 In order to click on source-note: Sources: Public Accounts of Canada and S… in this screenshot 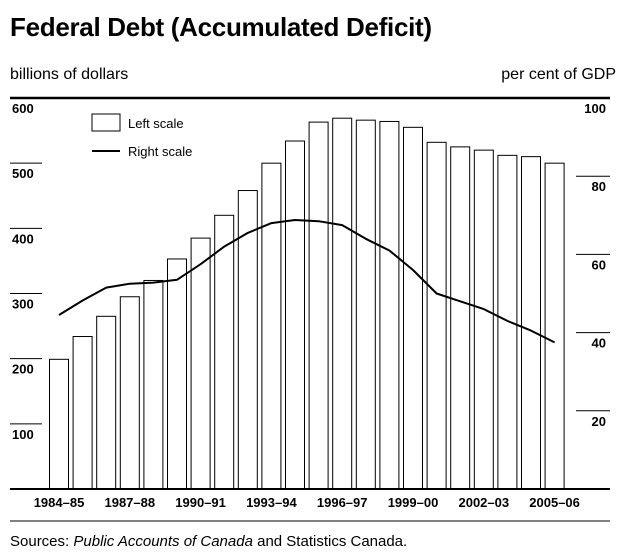, I will do `click(208, 541)`.